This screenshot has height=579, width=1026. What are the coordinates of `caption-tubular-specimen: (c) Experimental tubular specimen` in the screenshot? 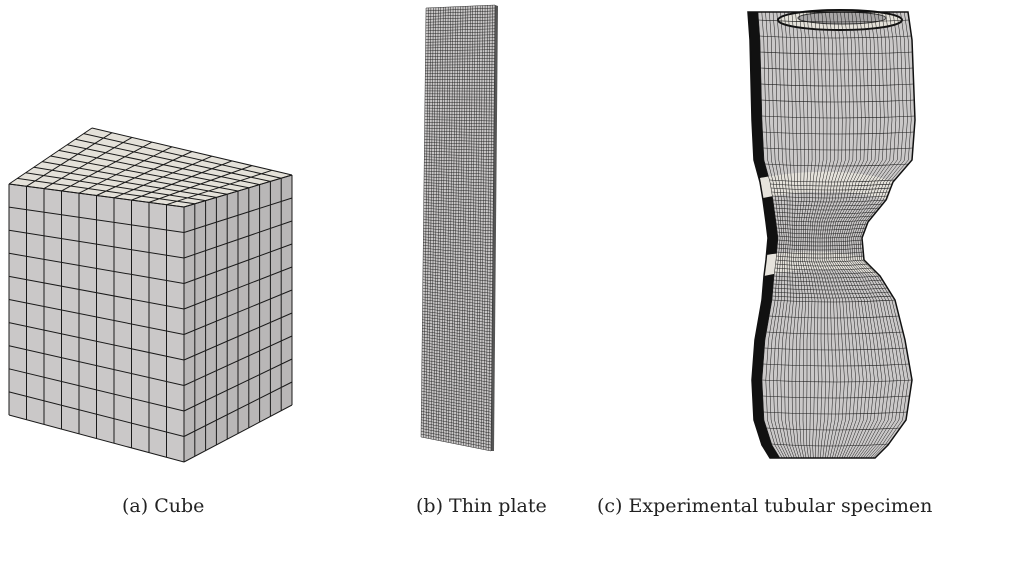 It's located at (765, 506).